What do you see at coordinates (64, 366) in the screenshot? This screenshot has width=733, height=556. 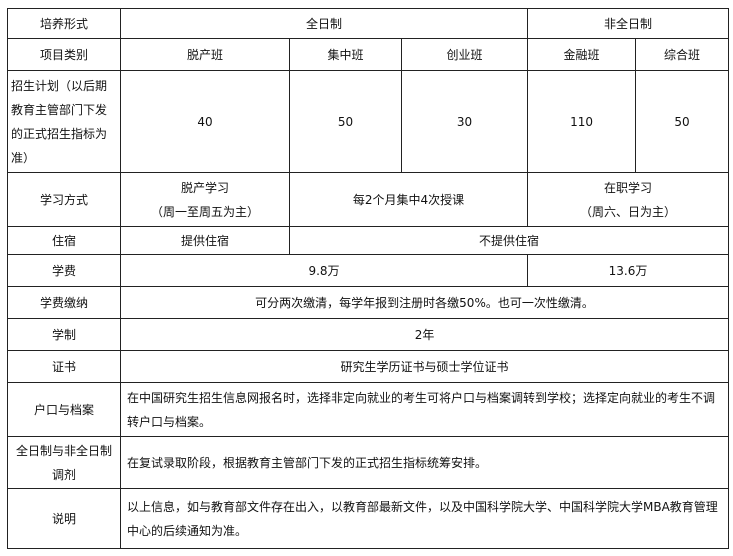 I see `label-certificate: 证书` at bounding box center [64, 366].